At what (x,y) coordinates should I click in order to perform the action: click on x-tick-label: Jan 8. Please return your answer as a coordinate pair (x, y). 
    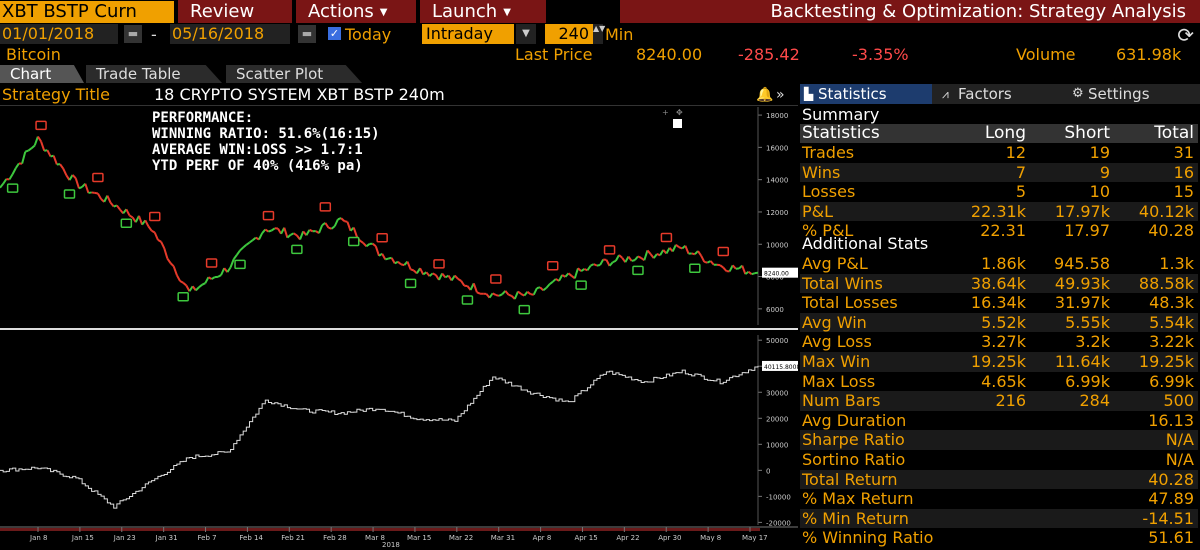
    Looking at the image, I should click on (38, 538).